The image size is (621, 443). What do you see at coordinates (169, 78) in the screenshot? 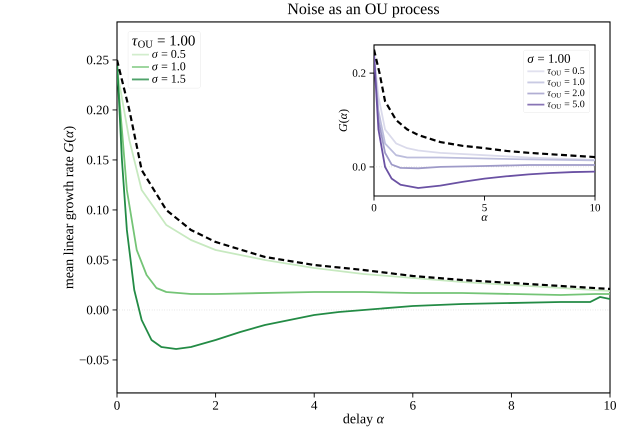
I see `legend-label: σ = 1.5` at bounding box center [169, 78].